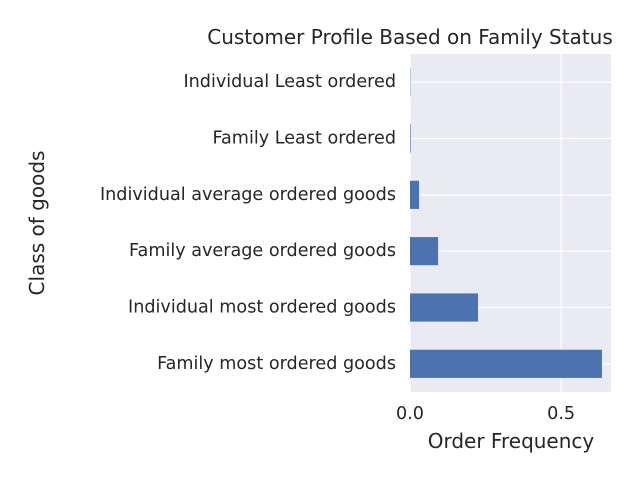 Image resolution: width=640 pixels, height=480 pixels. I want to click on category-label: Individual most ordered goods, so click(262, 308).